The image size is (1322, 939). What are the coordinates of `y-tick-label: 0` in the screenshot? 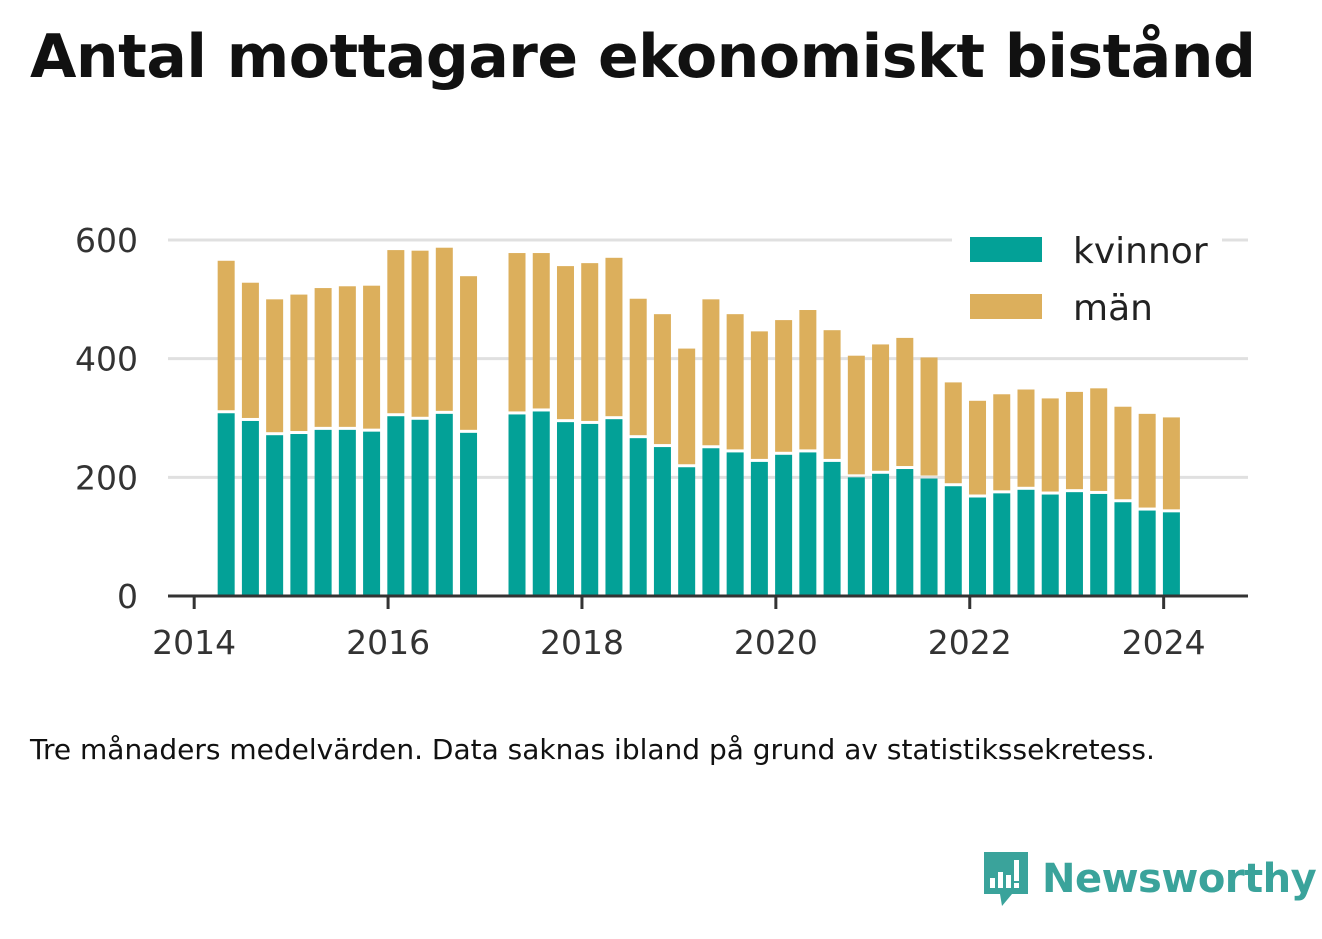 It's located at (127, 596).